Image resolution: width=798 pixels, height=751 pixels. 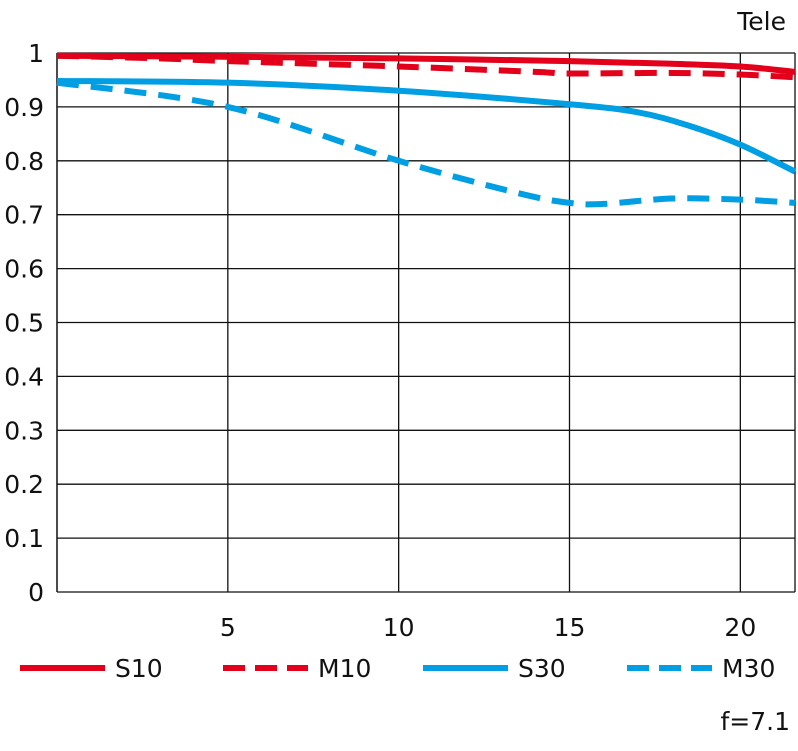 I want to click on x-tick-label: 5, so click(x=228, y=627).